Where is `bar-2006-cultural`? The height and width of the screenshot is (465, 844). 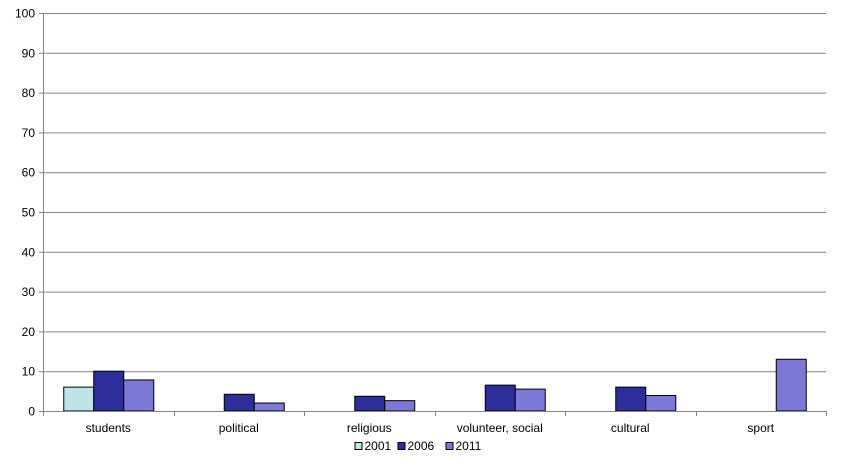 bar-2006-cultural is located at coordinates (631, 399).